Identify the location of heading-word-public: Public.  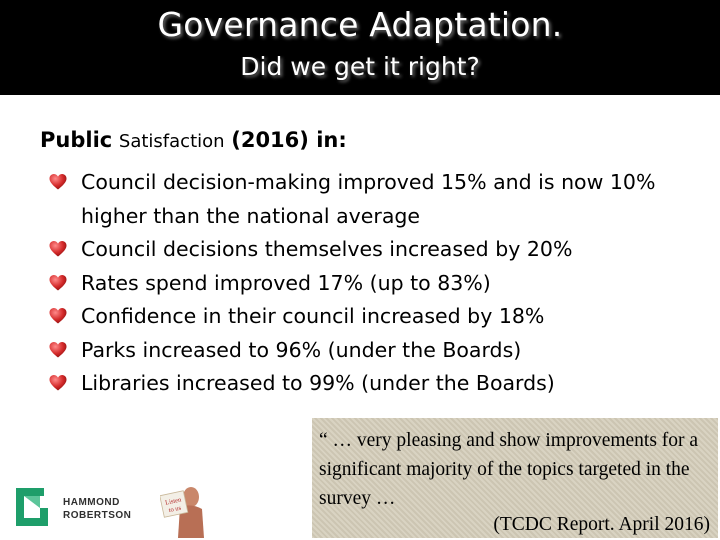
(76, 140).